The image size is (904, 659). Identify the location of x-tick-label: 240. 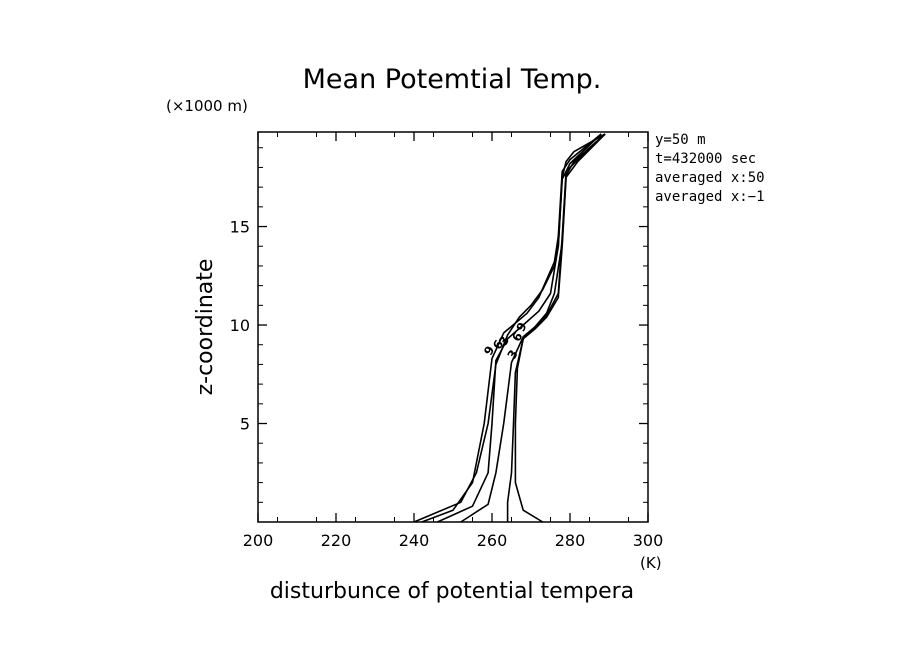
(414, 540).